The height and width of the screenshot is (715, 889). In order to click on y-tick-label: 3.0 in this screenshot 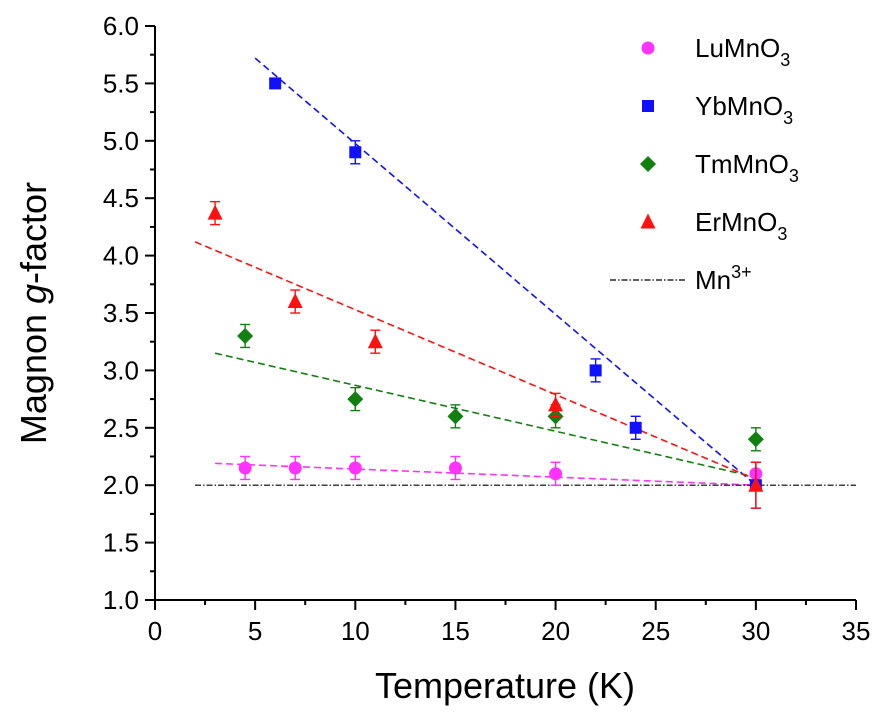, I will do `click(121, 370)`.